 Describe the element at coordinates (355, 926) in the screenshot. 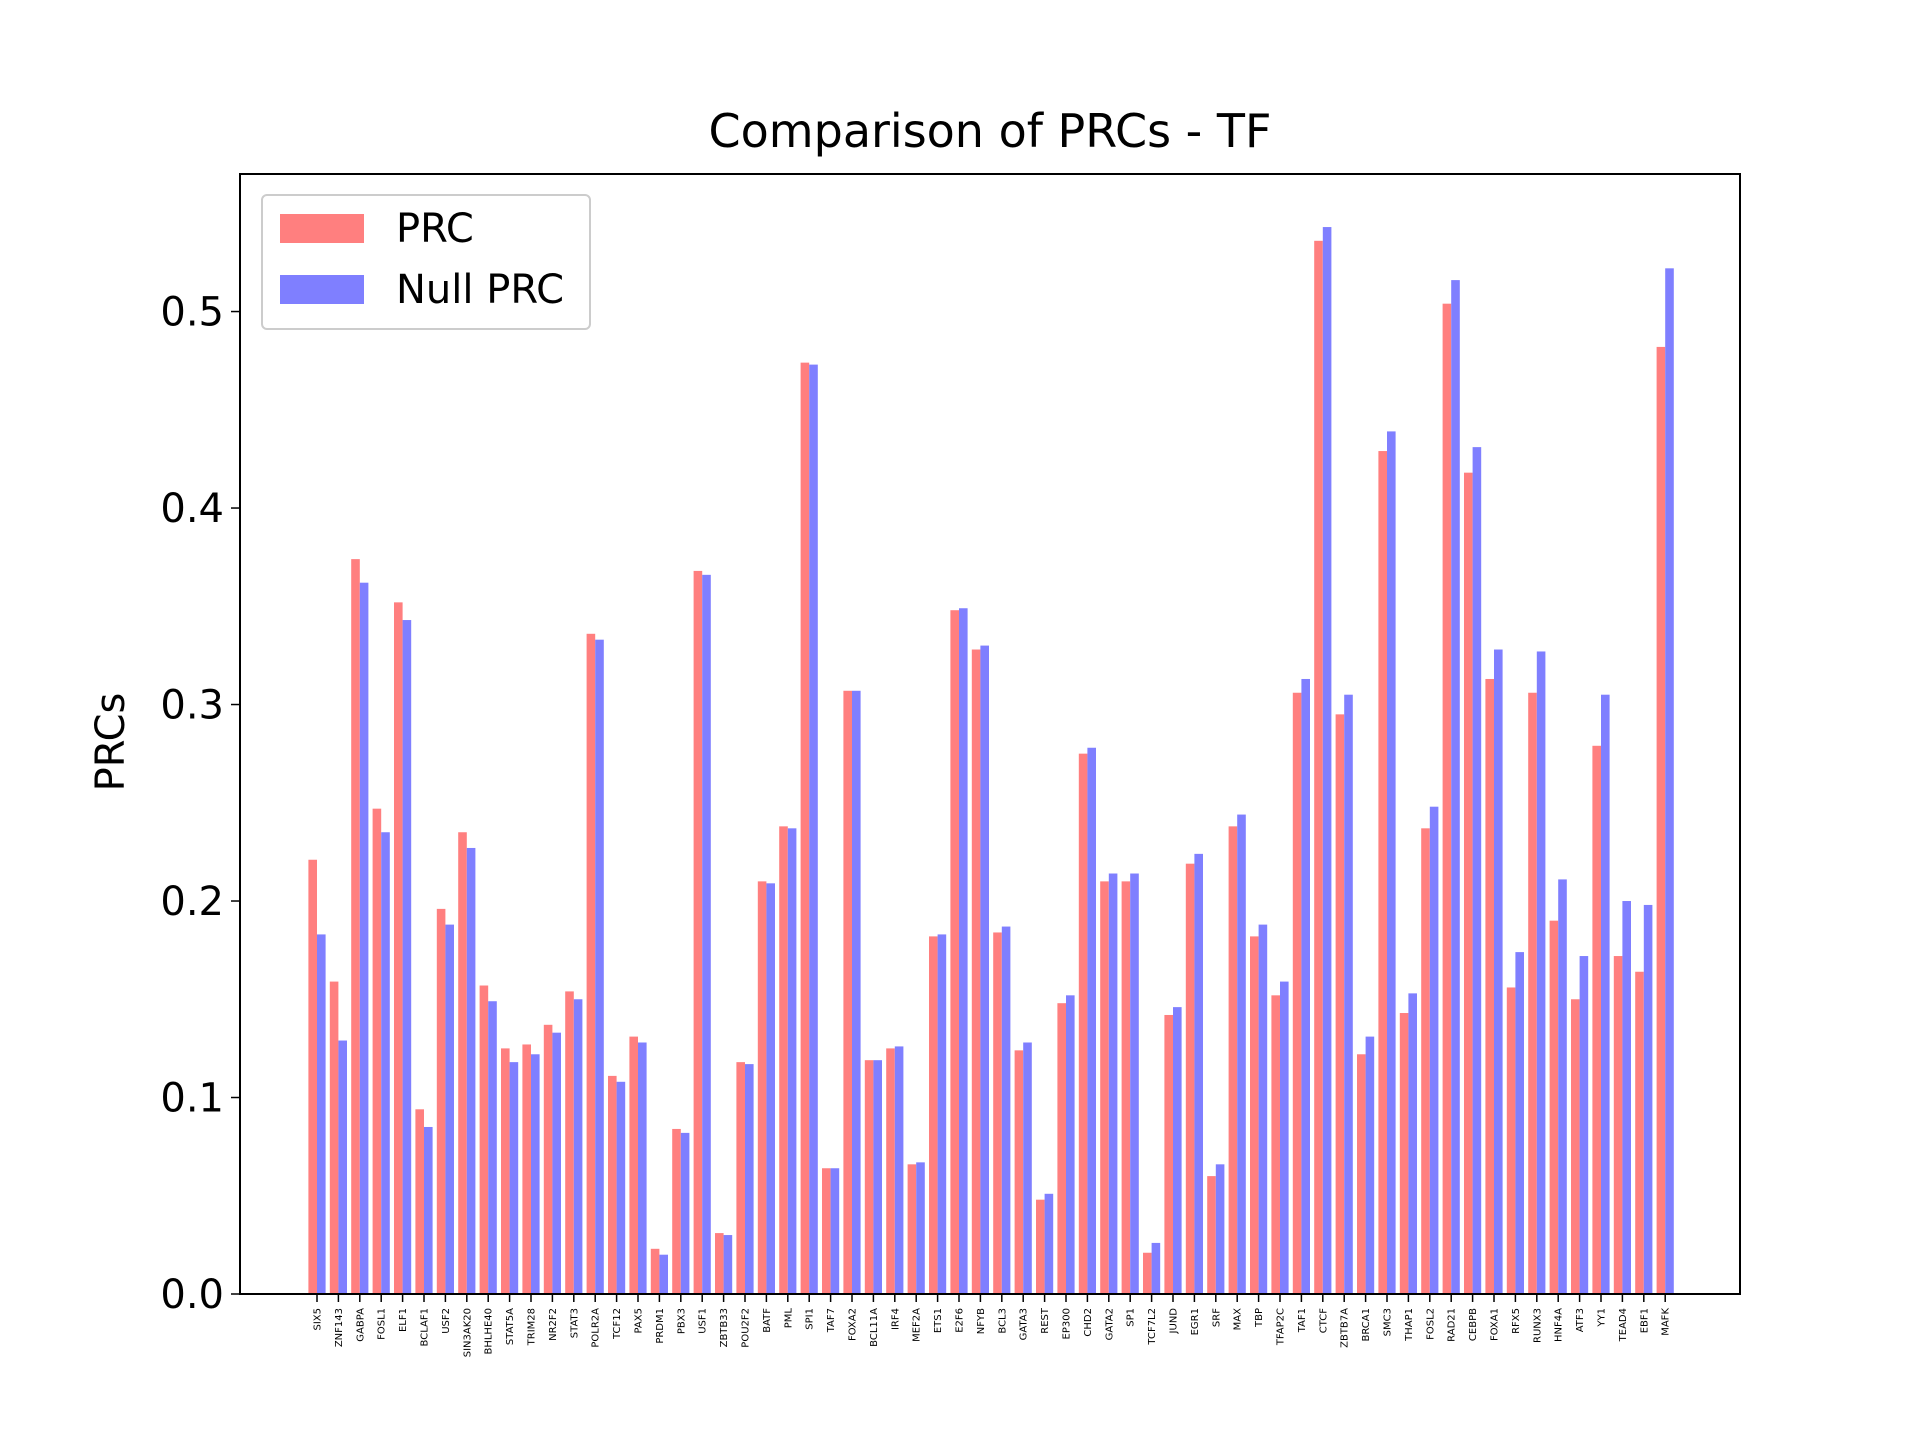

I see `bar-prc-gabpa` at that location.